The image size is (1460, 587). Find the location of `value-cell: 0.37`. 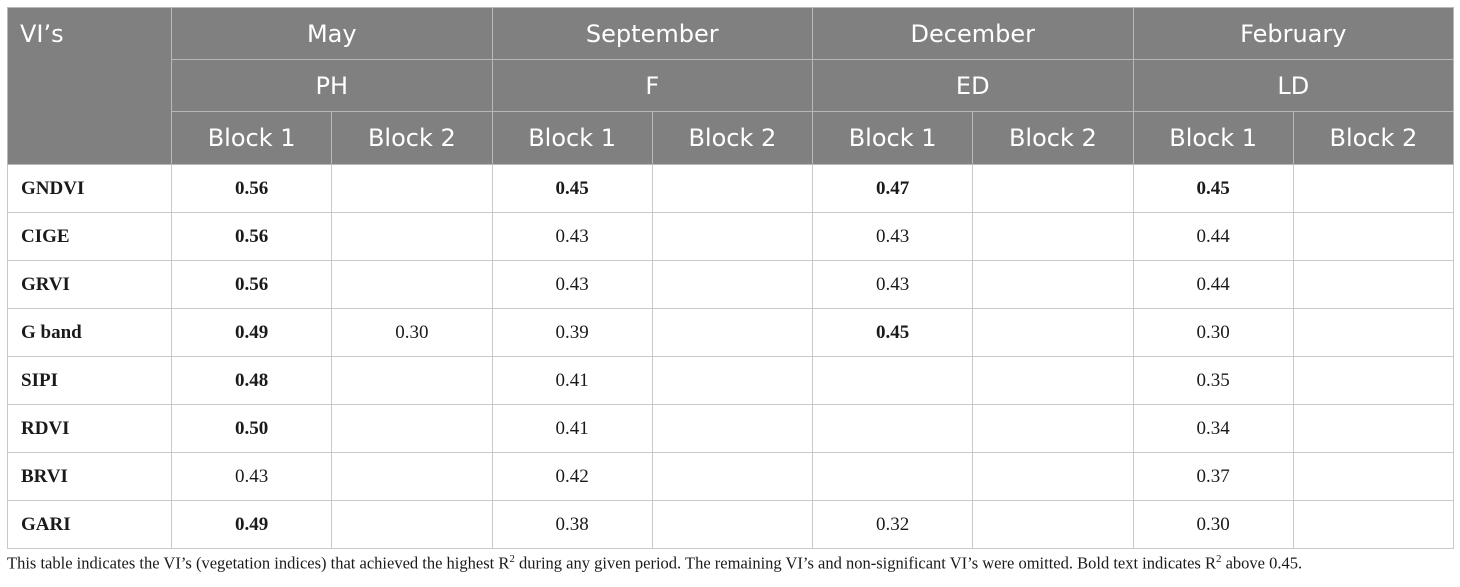

value-cell: 0.37 is located at coordinates (1213, 476).